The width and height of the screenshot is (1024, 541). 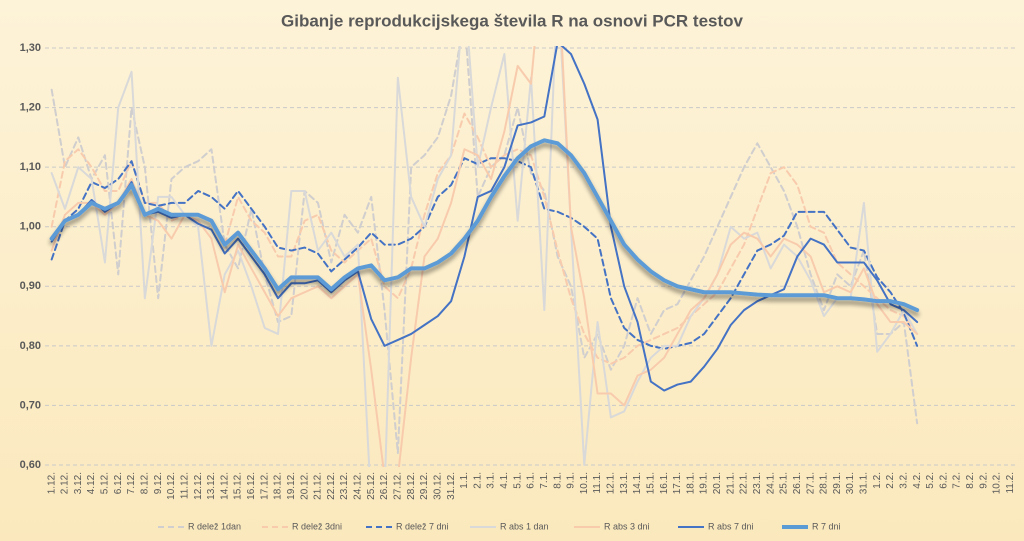 What do you see at coordinates (65, 483) in the screenshot?
I see `x-tick-label: 2.12.` at bounding box center [65, 483].